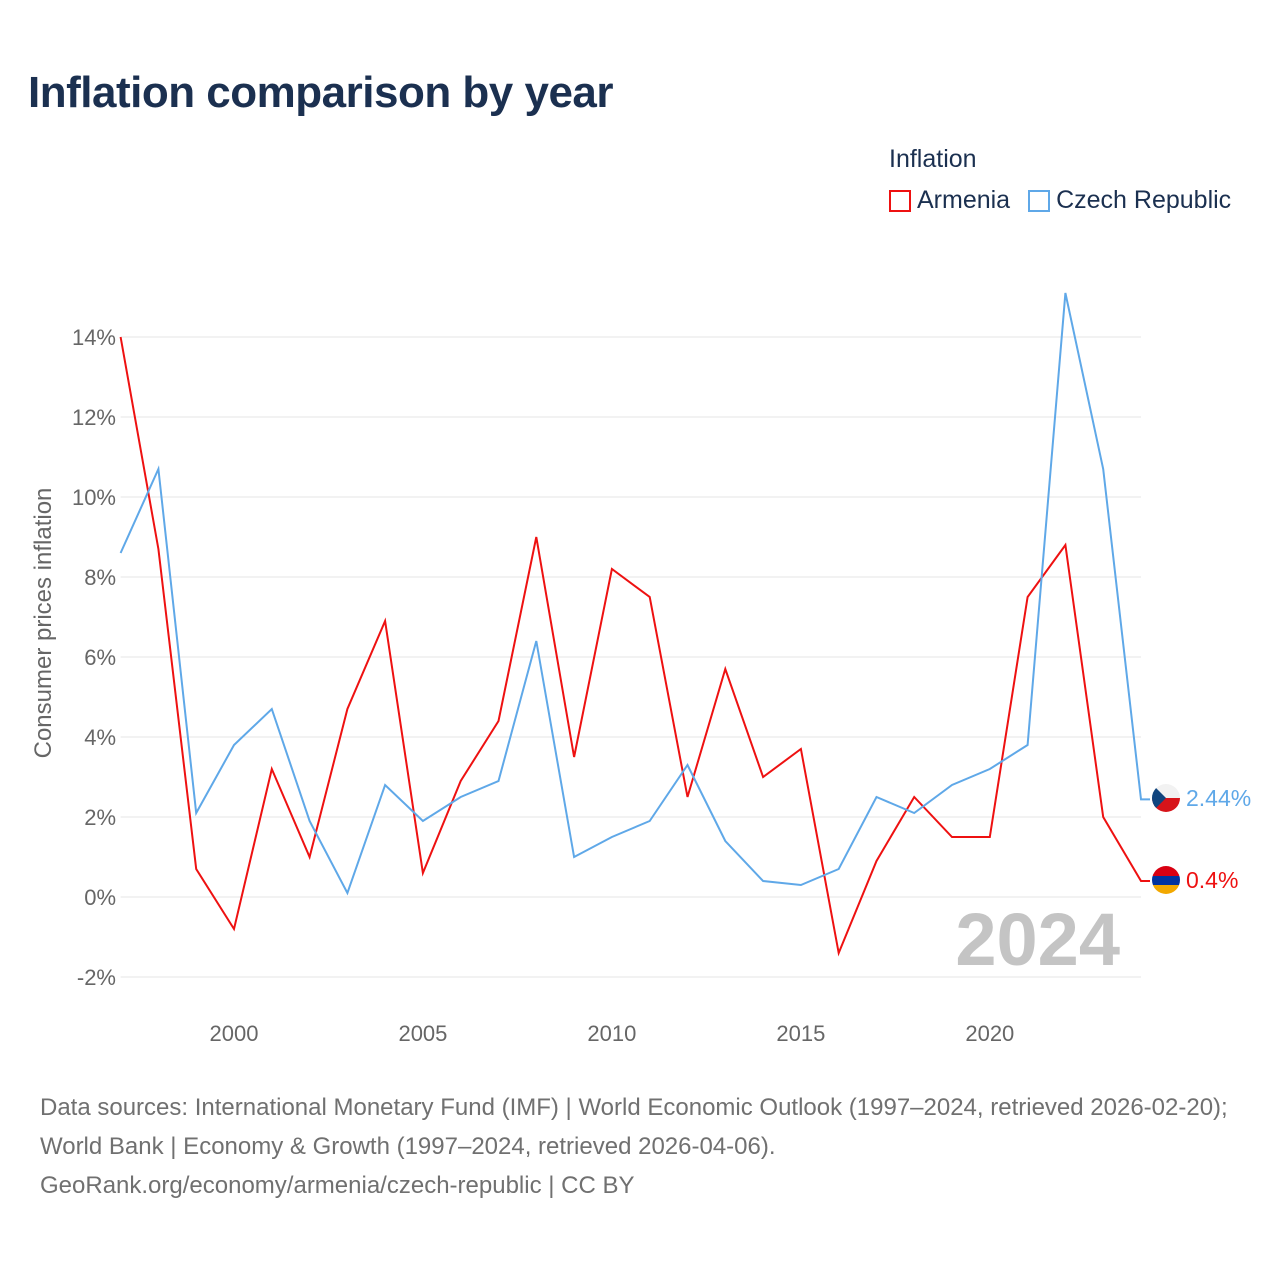 The width and height of the screenshot is (1280, 1280). What do you see at coordinates (1039, 200) in the screenshot?
I see `legend-swatch-czech-republic` at bounding box center [1039, 200].